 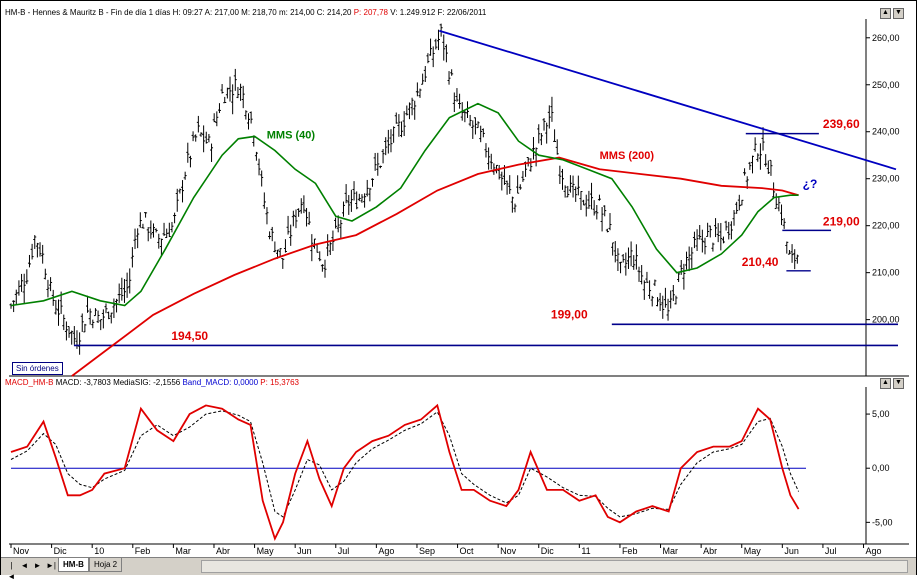 I want to click on header-date: F: 22/06/2011, so click(x=462, y=12).